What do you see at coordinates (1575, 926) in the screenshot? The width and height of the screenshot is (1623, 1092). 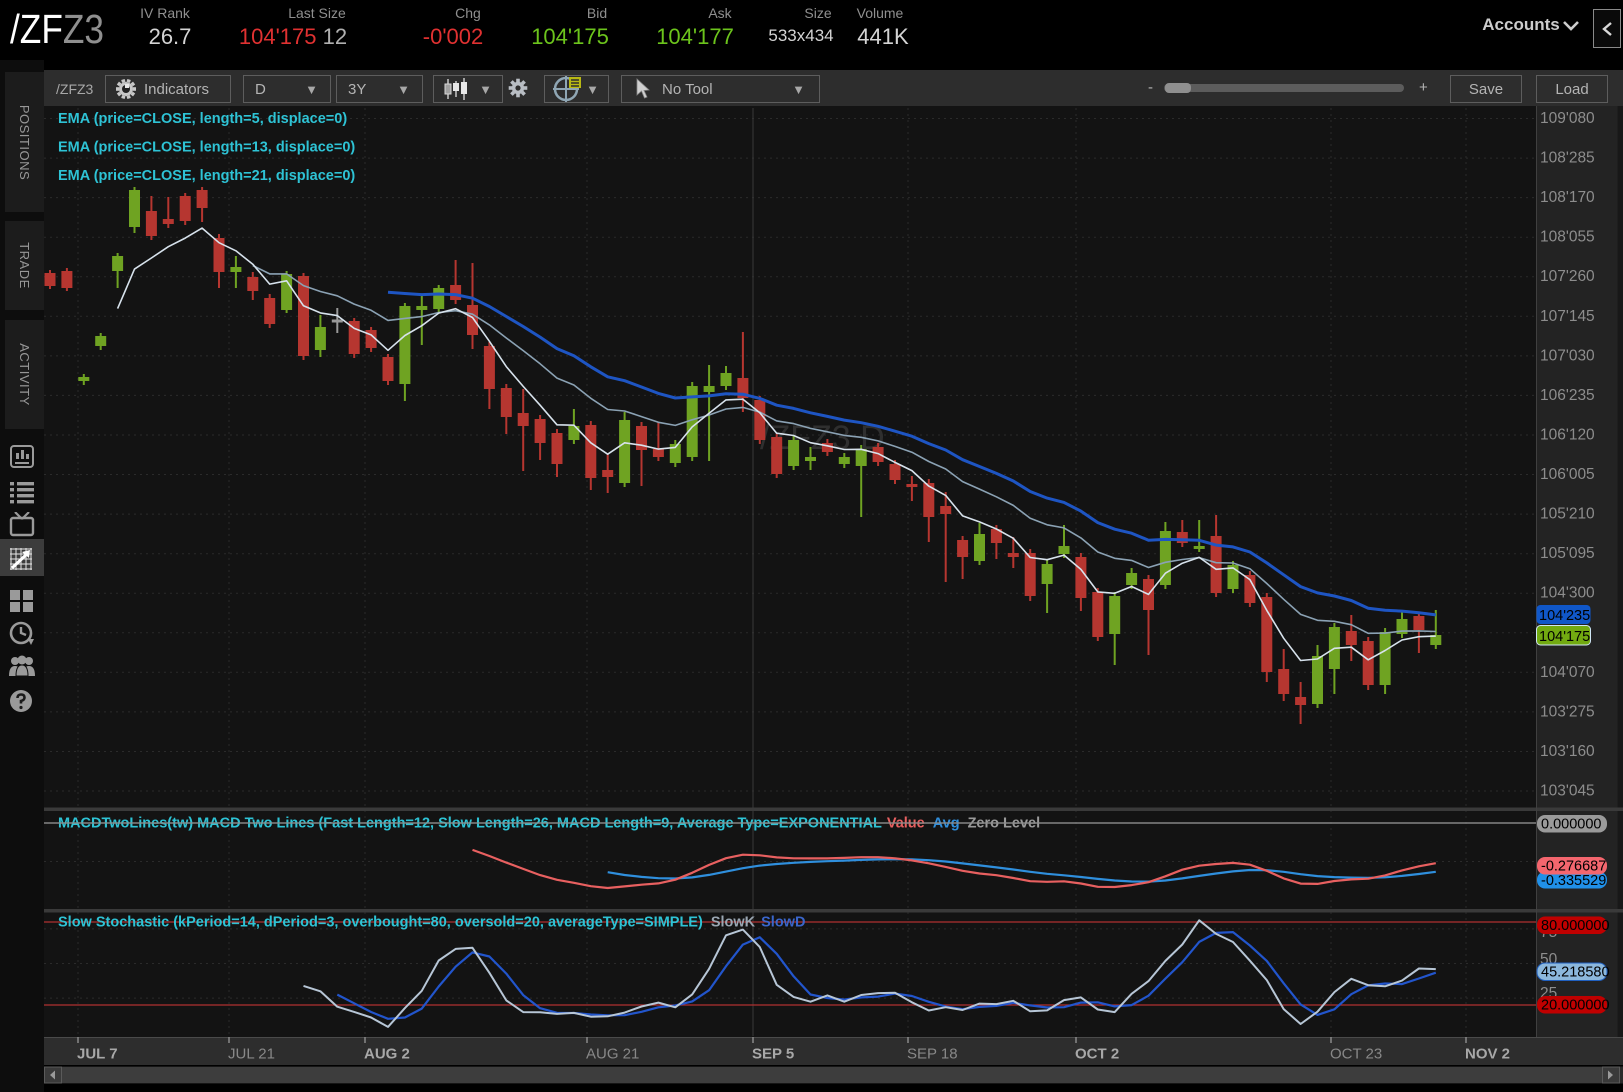 I see `svg-text: 80.000000` at bounding box center [1575, 926].